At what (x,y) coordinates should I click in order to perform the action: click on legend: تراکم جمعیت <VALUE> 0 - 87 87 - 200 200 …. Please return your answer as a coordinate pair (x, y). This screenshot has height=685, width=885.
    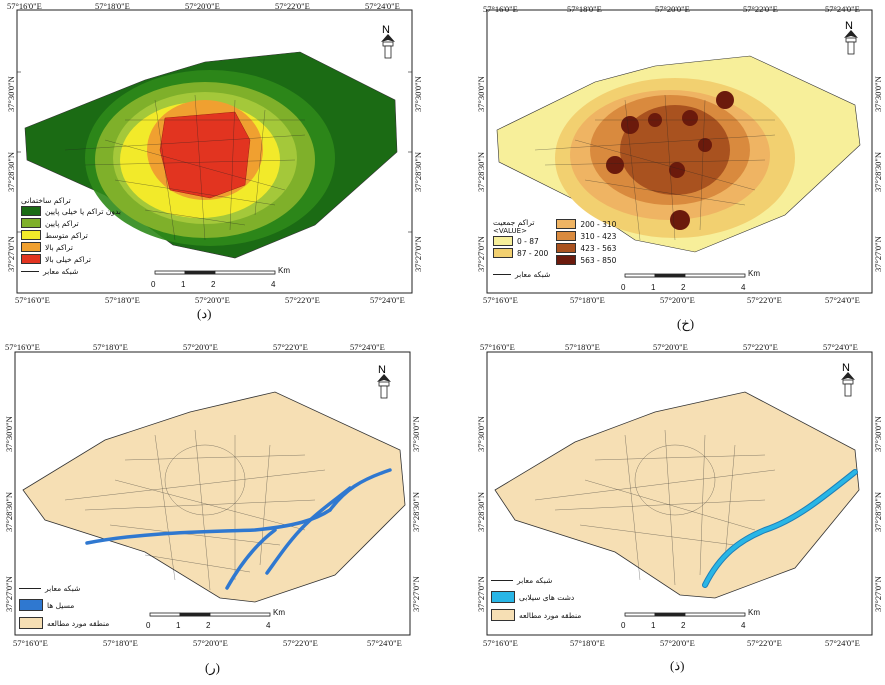
    Looking at the image, I should click on (568, 249).